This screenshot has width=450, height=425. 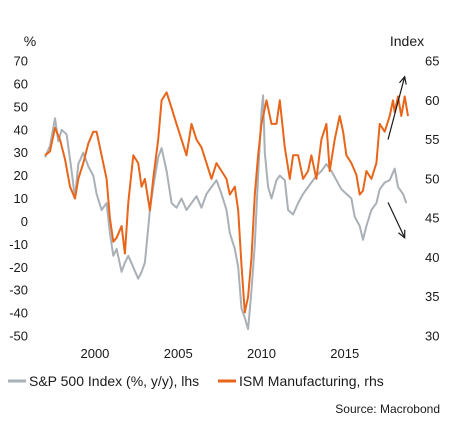 What do you see at coordinates (432, 61) in the screenshot?
I see `right-tick-label: 65` at bounding box center [432, 61].